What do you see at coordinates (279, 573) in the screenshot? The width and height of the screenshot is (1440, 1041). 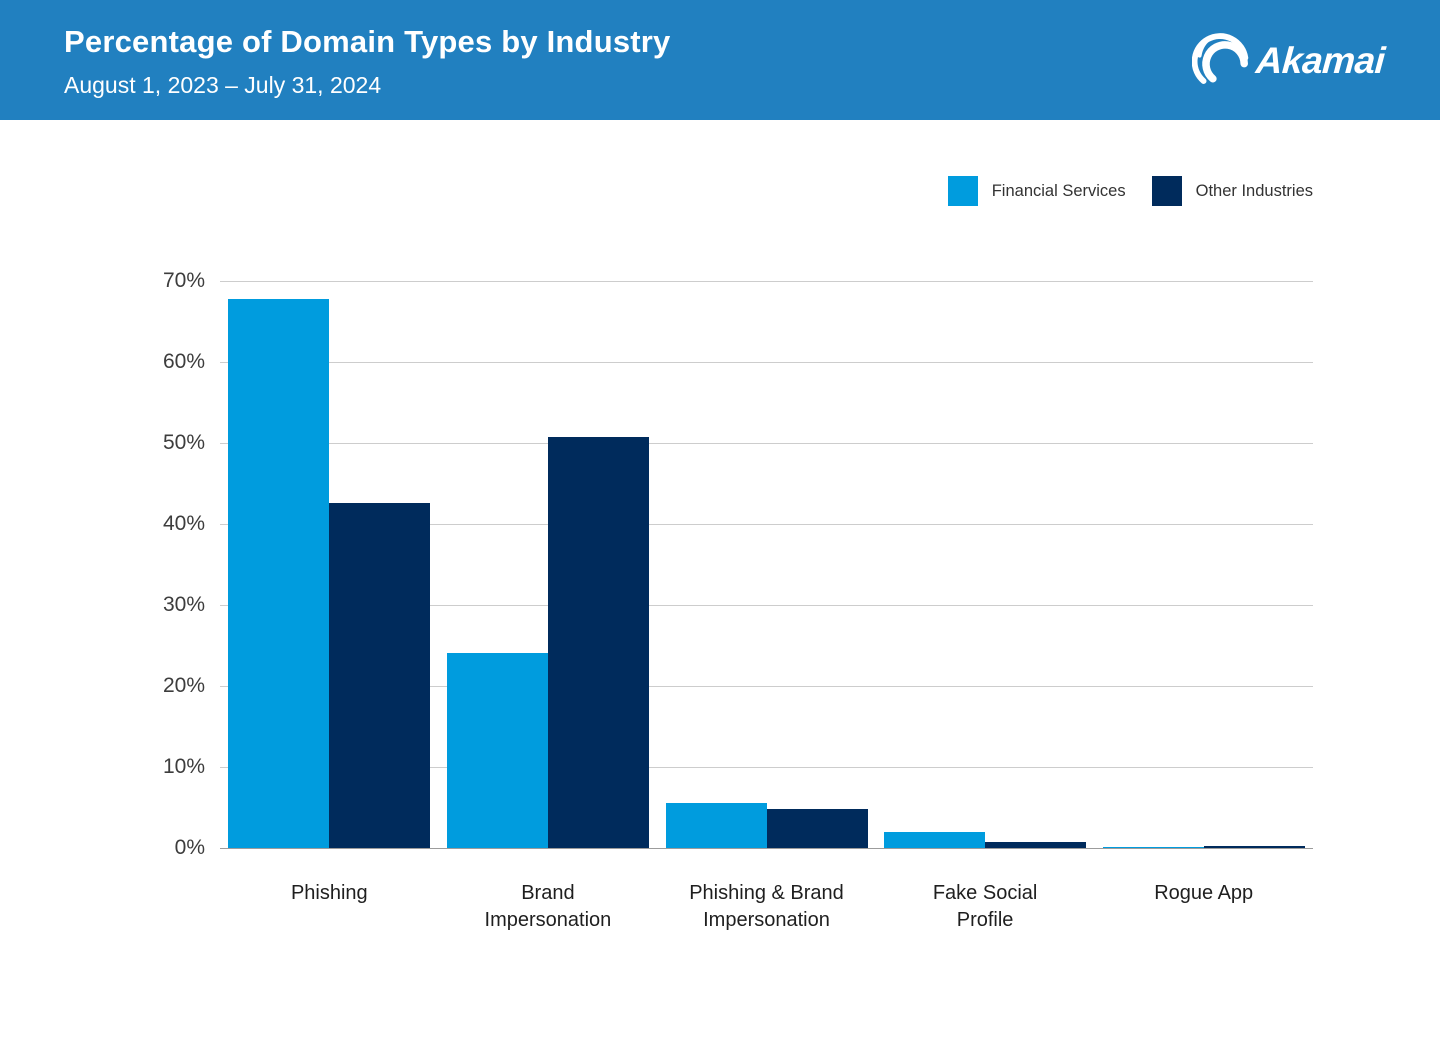 I see `bar-financial-services-phishing` at bounding box center [279, 573].